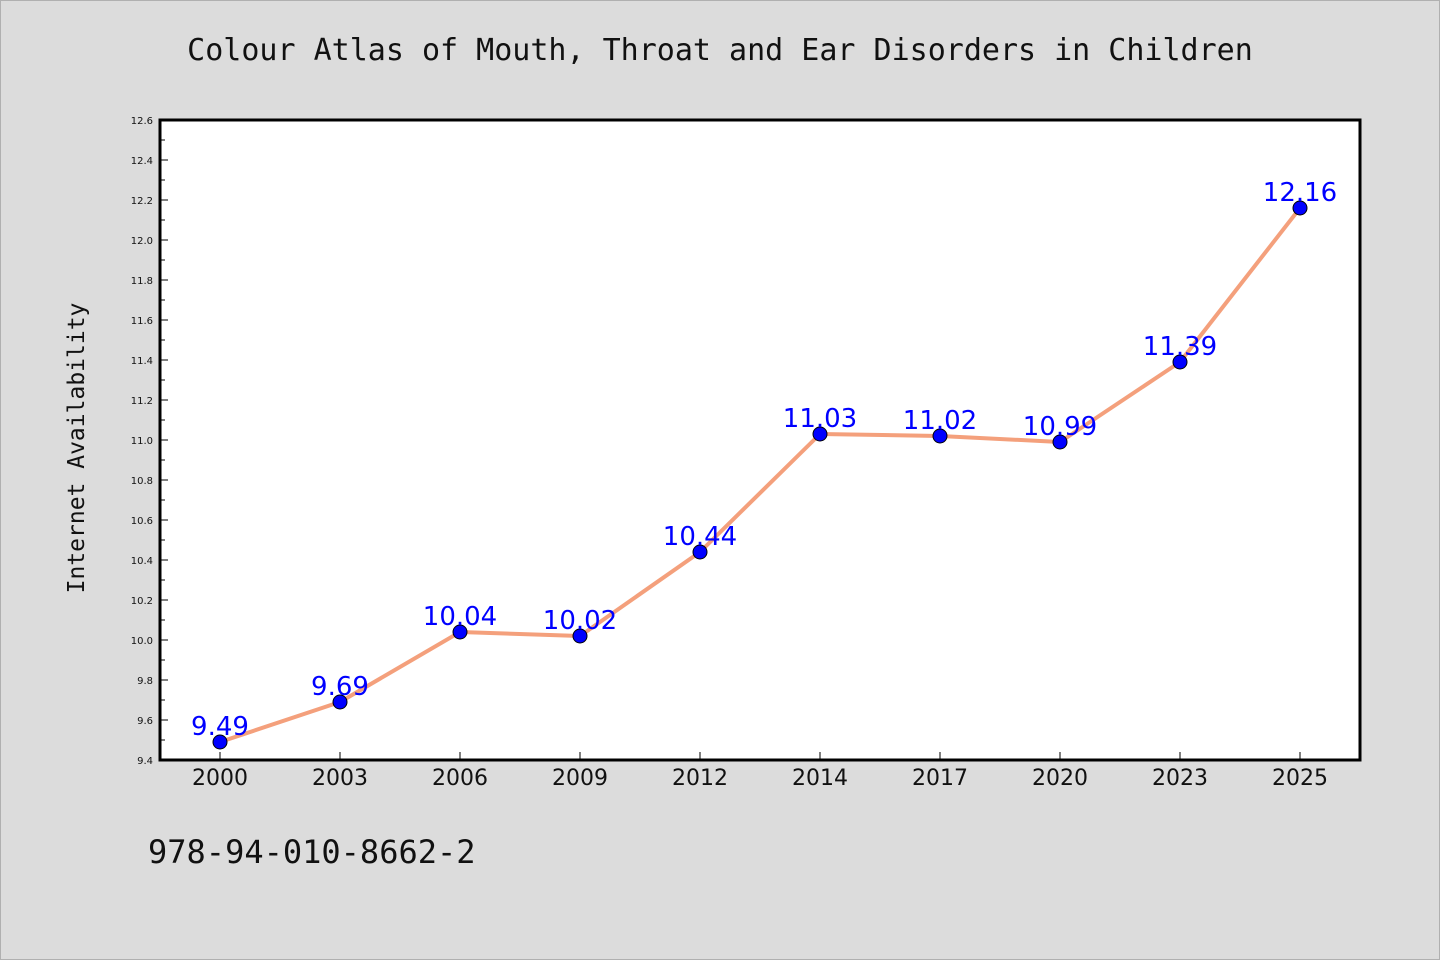  I want to click on footer-isbn: 978-94-010-8662-2, so click(312, 852).